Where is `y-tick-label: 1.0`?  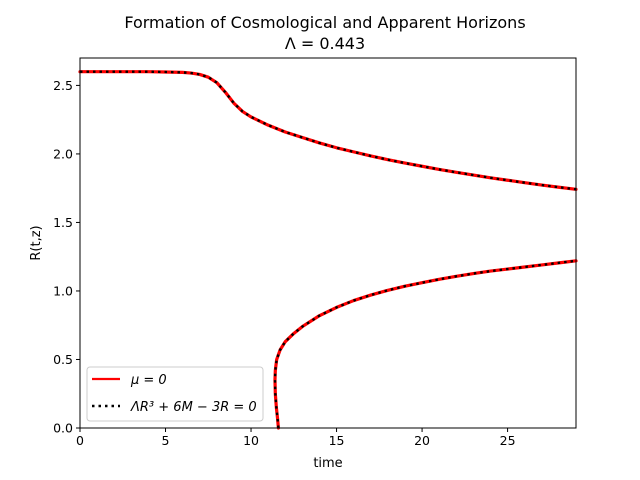
y-tick-label: 1.0 is located at coordinates (63, 290).